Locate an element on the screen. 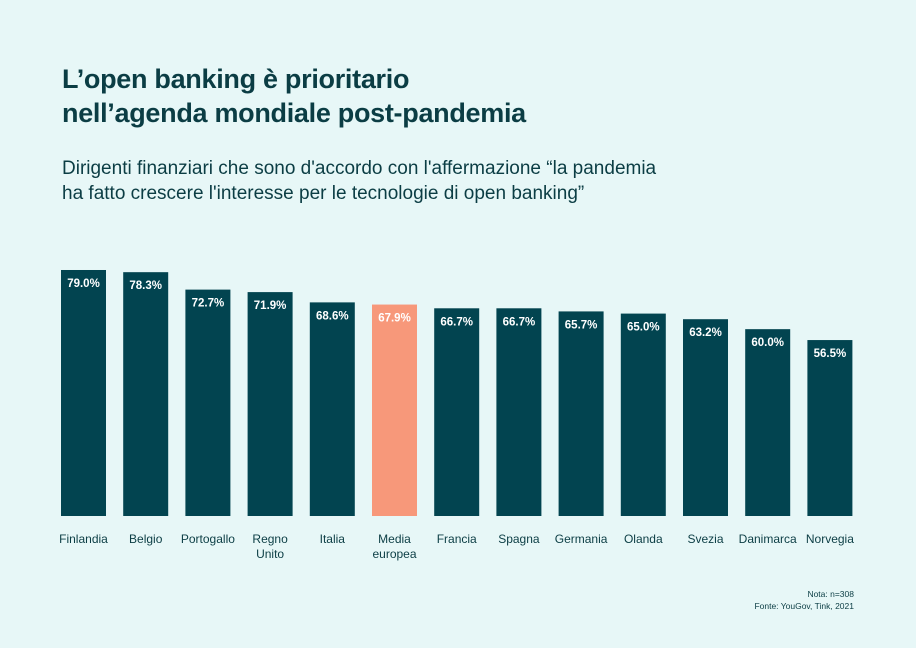 Image resolution: width=916 pixels, height=648 pixels. category-label: Finlandia is located at coordinates (83, 539).